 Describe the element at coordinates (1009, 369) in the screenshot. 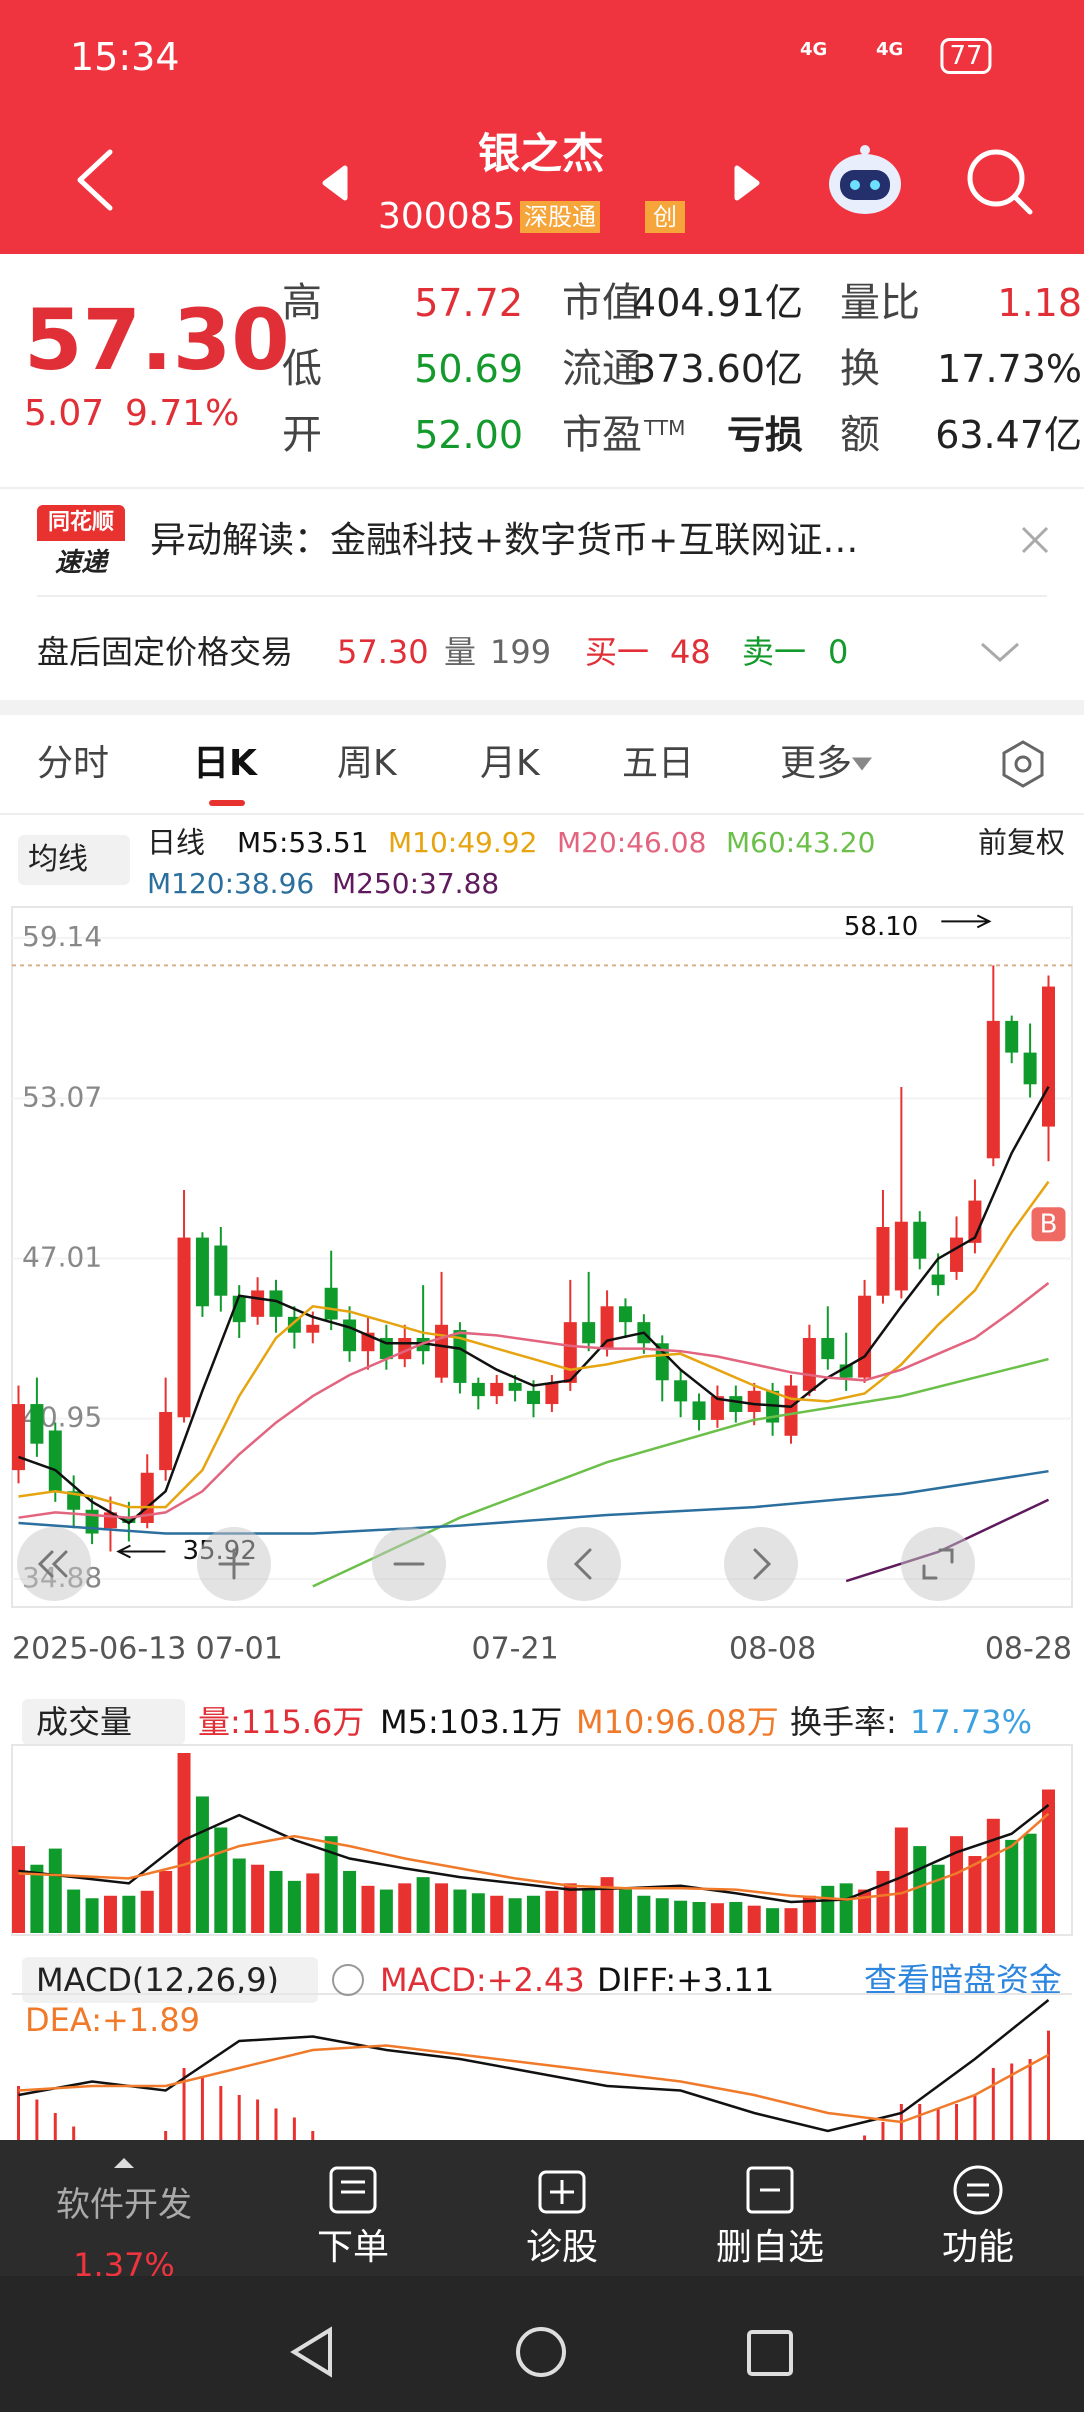

I see `field-value: 17.73%` at that location.